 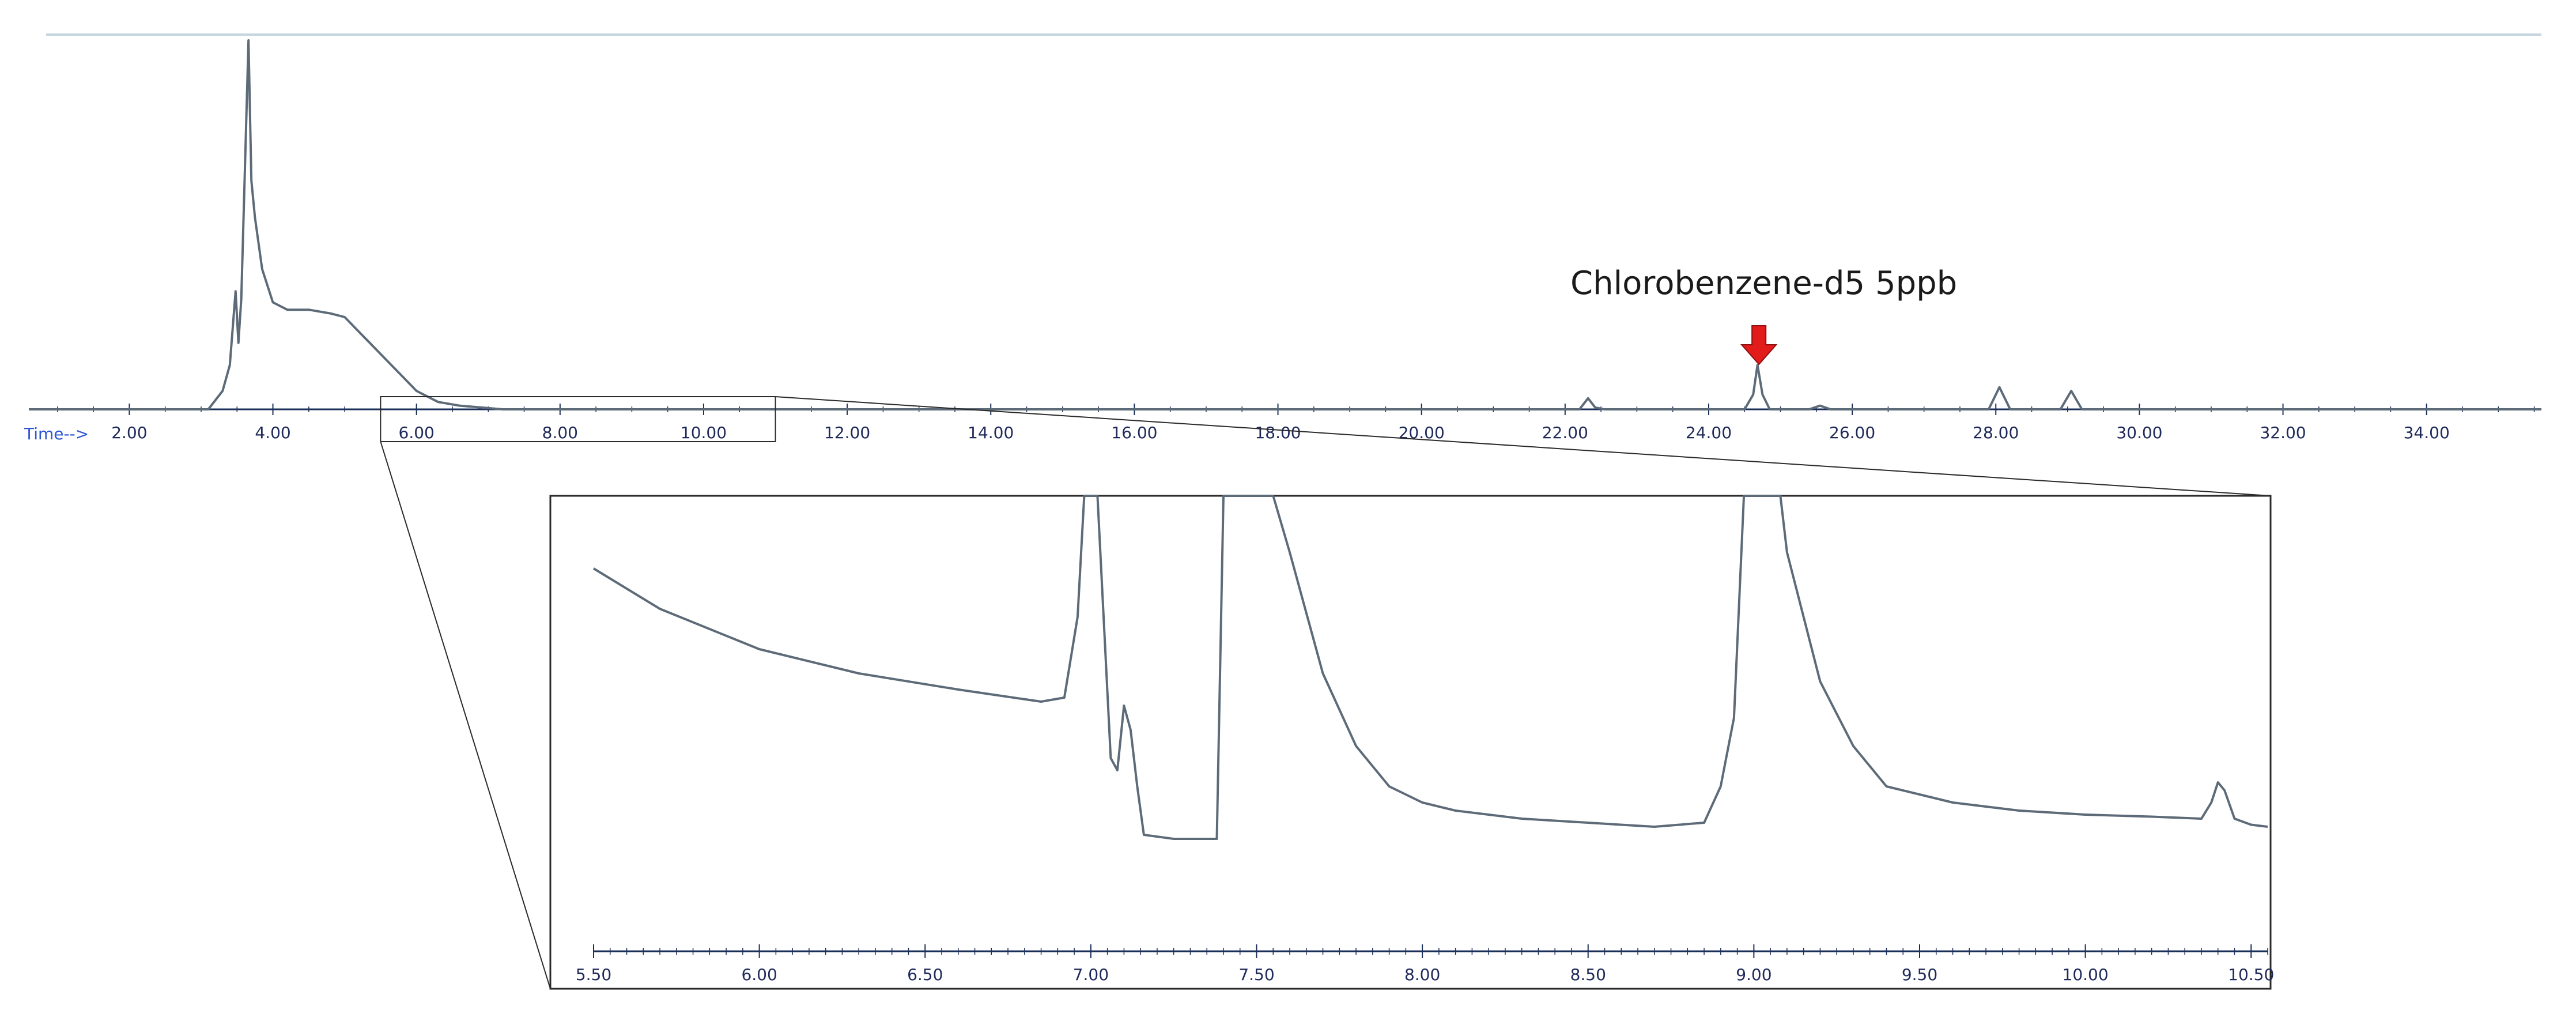 I want to click on zoom-connector-left, so click(x=465, y=715).